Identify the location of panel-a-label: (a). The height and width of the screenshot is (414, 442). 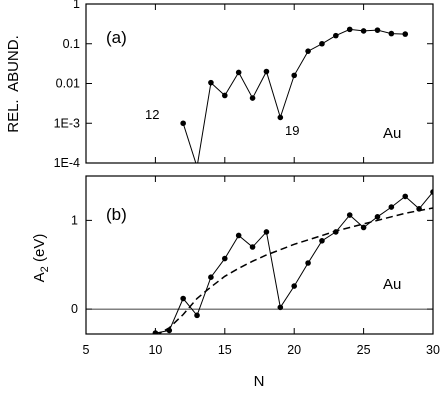
(116, 37).